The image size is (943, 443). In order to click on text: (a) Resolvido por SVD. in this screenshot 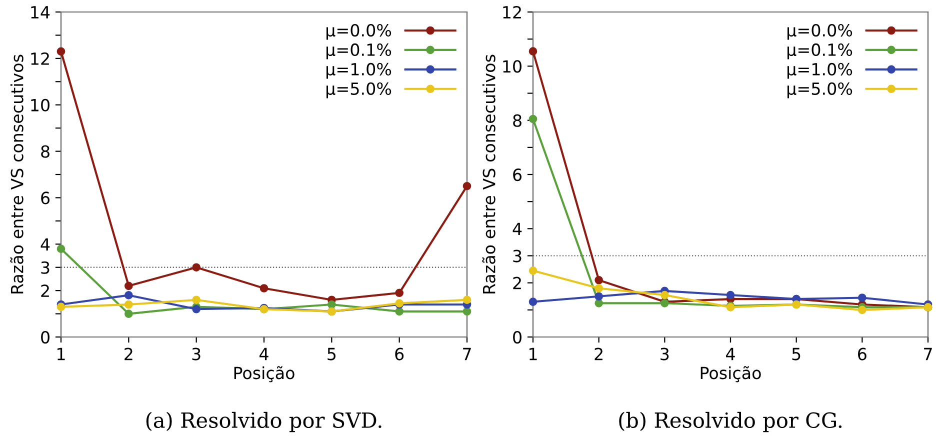, I will do `click(264, 422)`.